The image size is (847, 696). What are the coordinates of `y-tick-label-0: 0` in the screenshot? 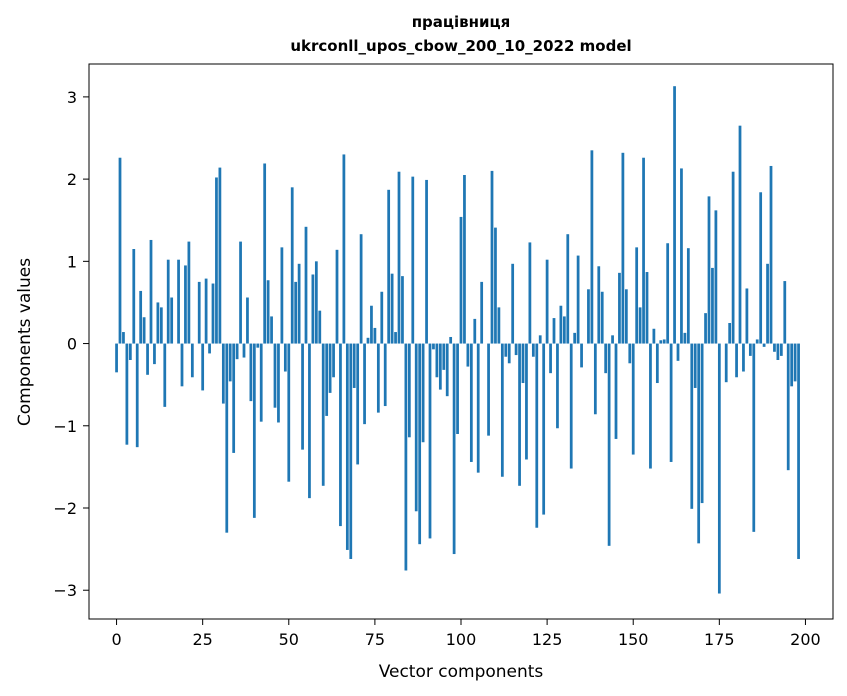 It's located at (72, 344).